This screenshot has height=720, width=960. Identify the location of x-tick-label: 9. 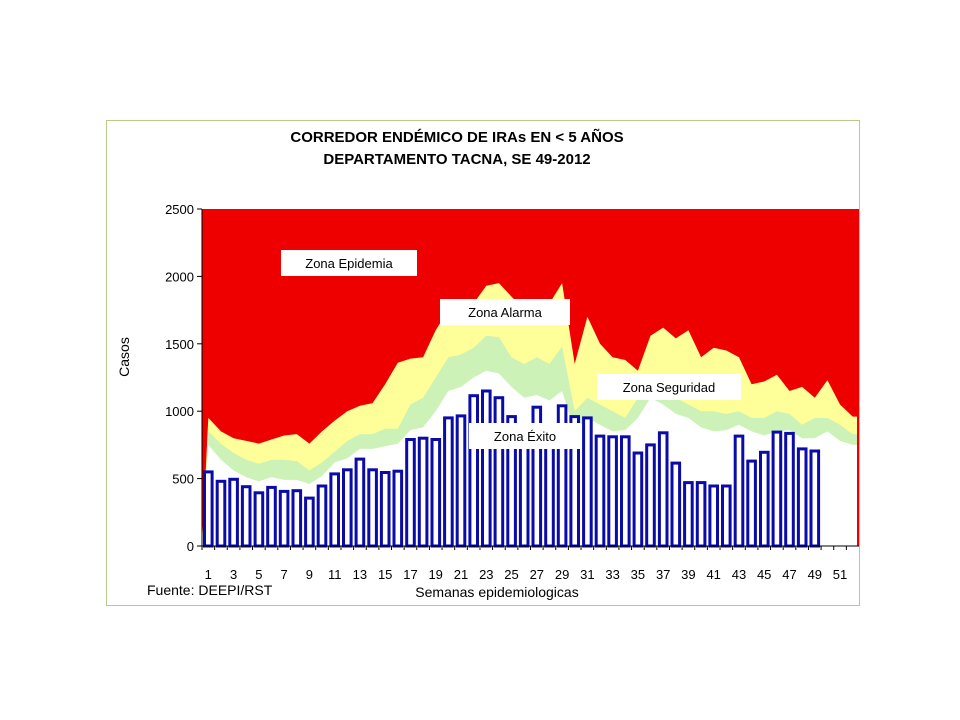
(309, 574).